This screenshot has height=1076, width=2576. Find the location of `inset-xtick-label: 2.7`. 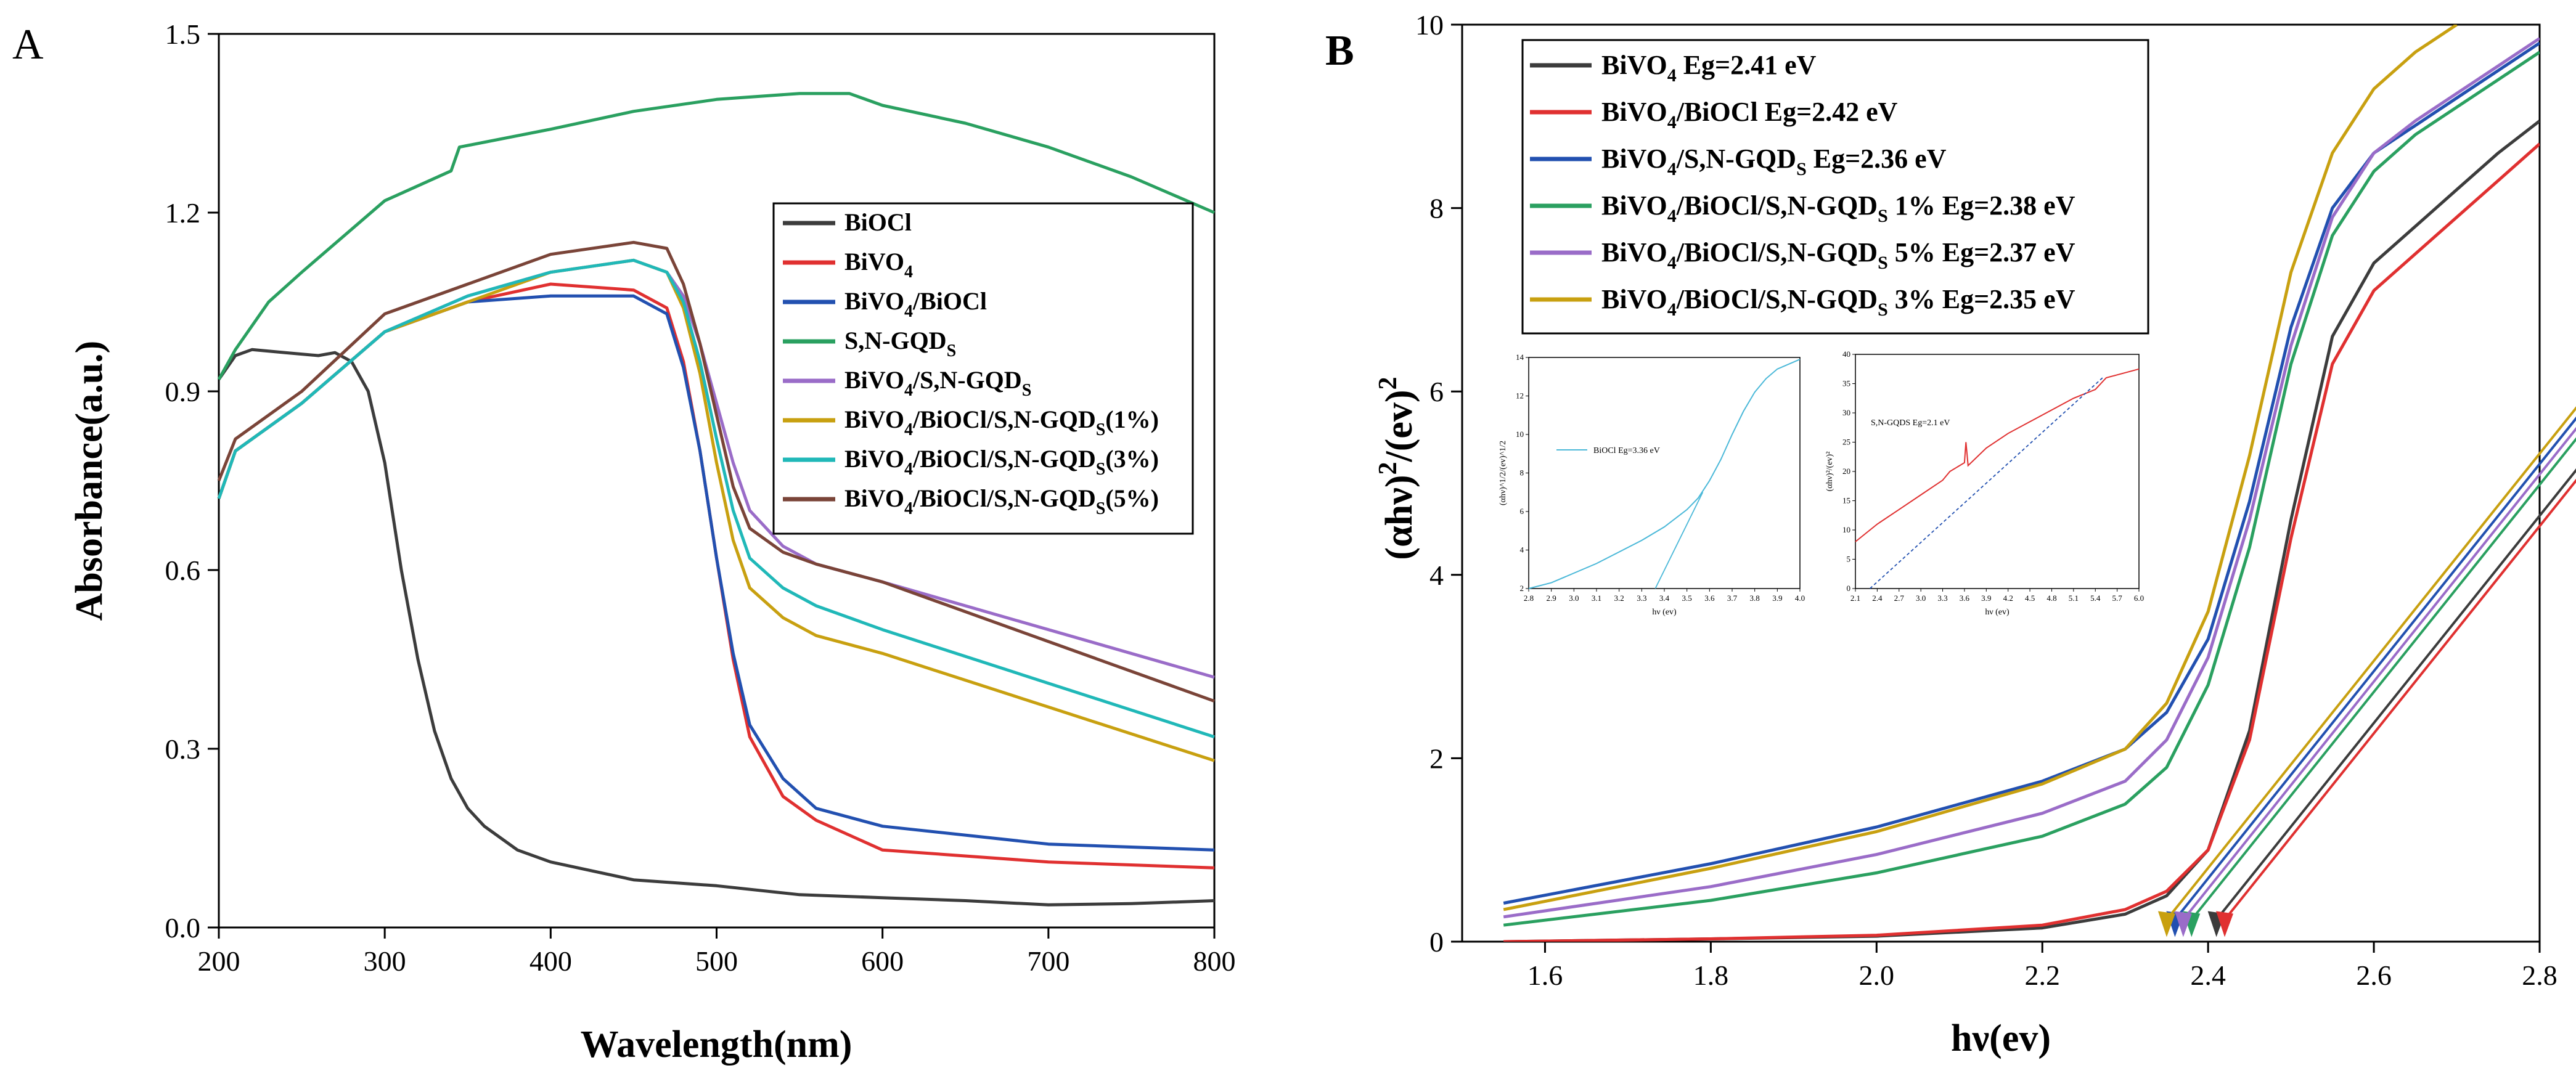

inset-xtick-label: 2.7 is located at coordinates (1899, 598).